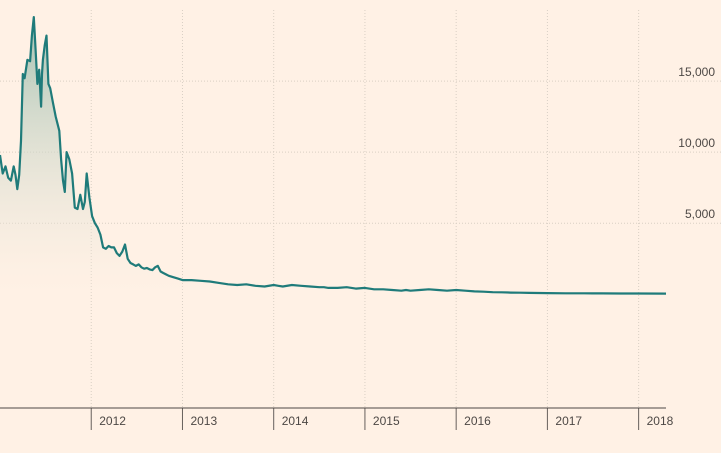 The image size is (721, 453). I want to click on x-tick-label: 2015, so click(386, 421).